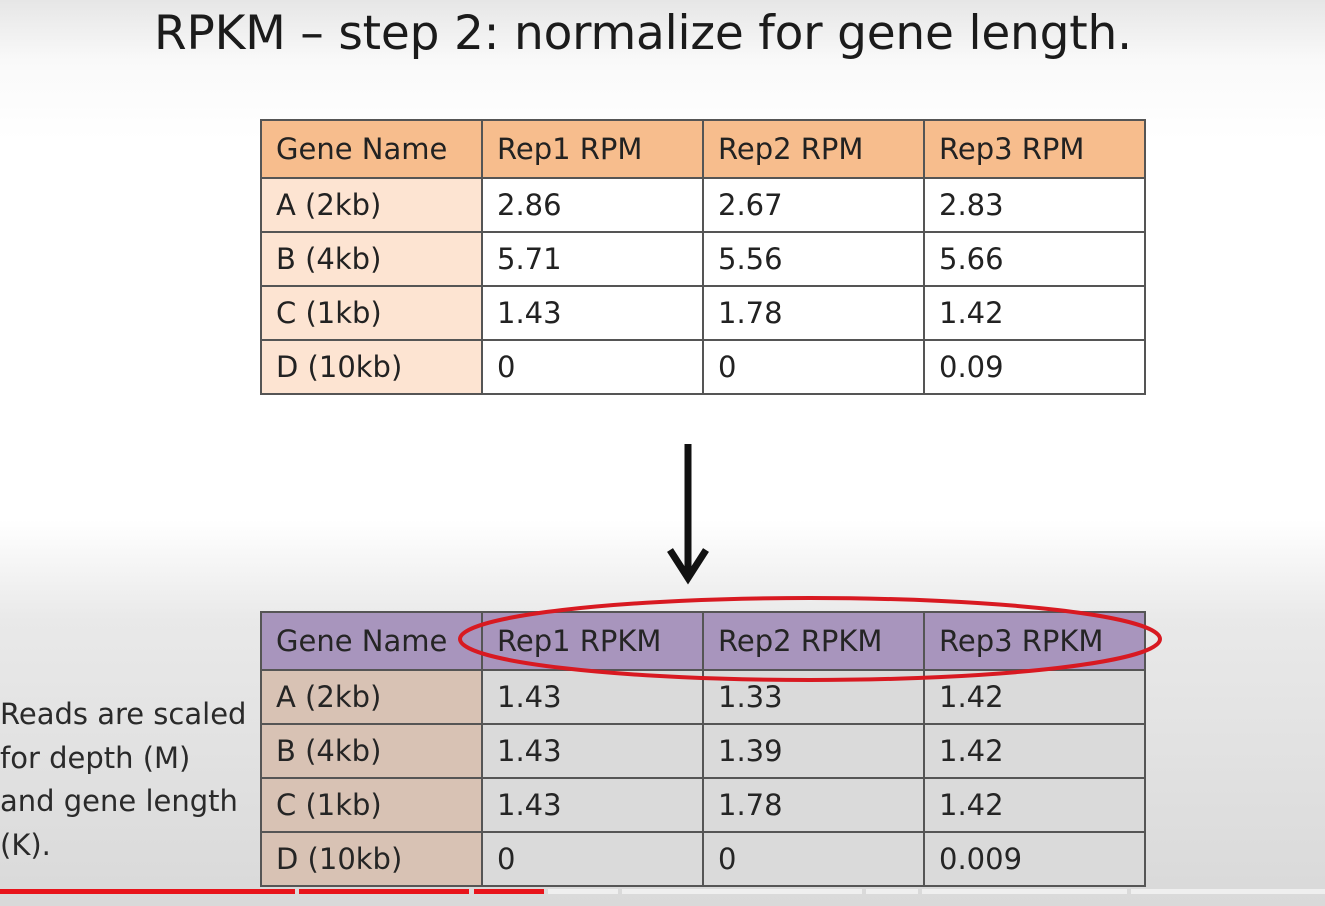 The image size is (1325, 906). What do you see at coordinates (813, 205) in the screenshot?
I see `value-cell: 2.67` at bounding box center [813, 205].